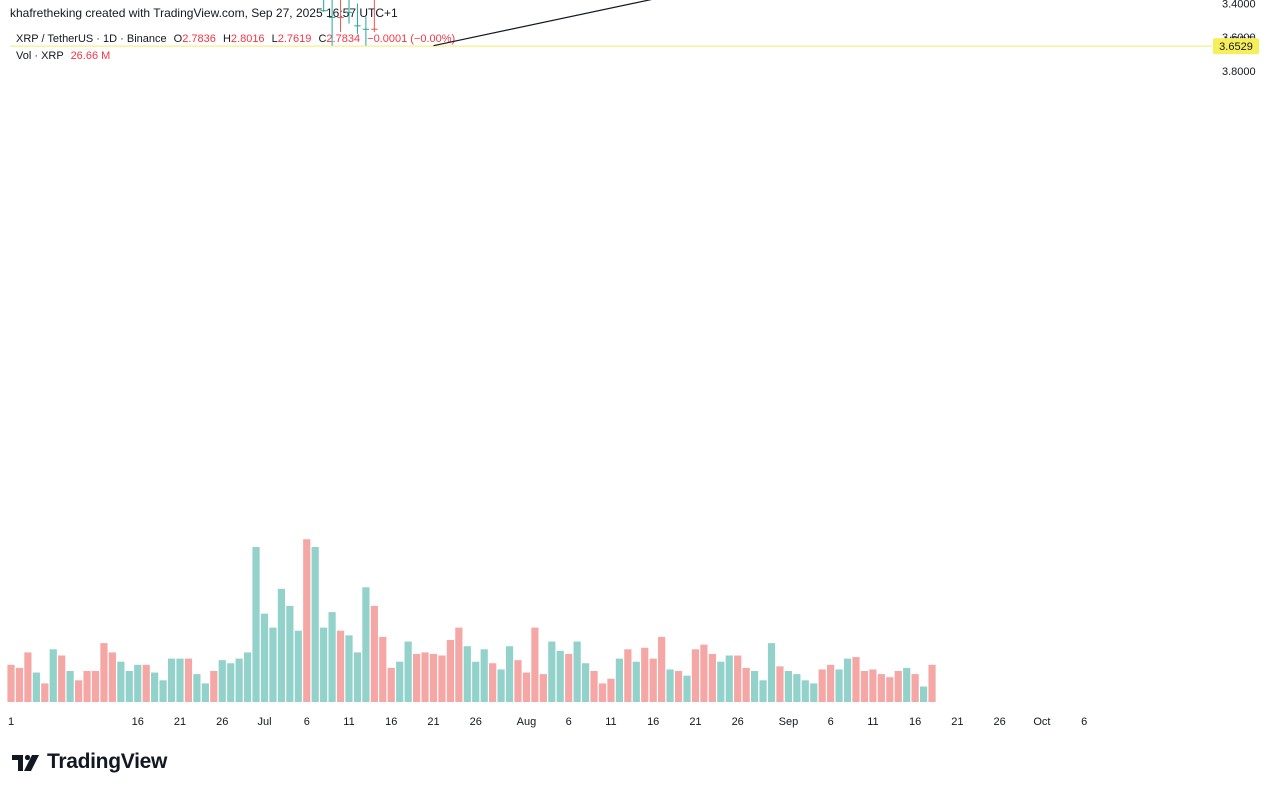 Image resolution: width=1280 pixels, height=791 pixels. Describe the element at coordinates (91, 39) in the screenshot. I see `symbol-name: XRP / TetherUS · 1D · Binance` at that location.